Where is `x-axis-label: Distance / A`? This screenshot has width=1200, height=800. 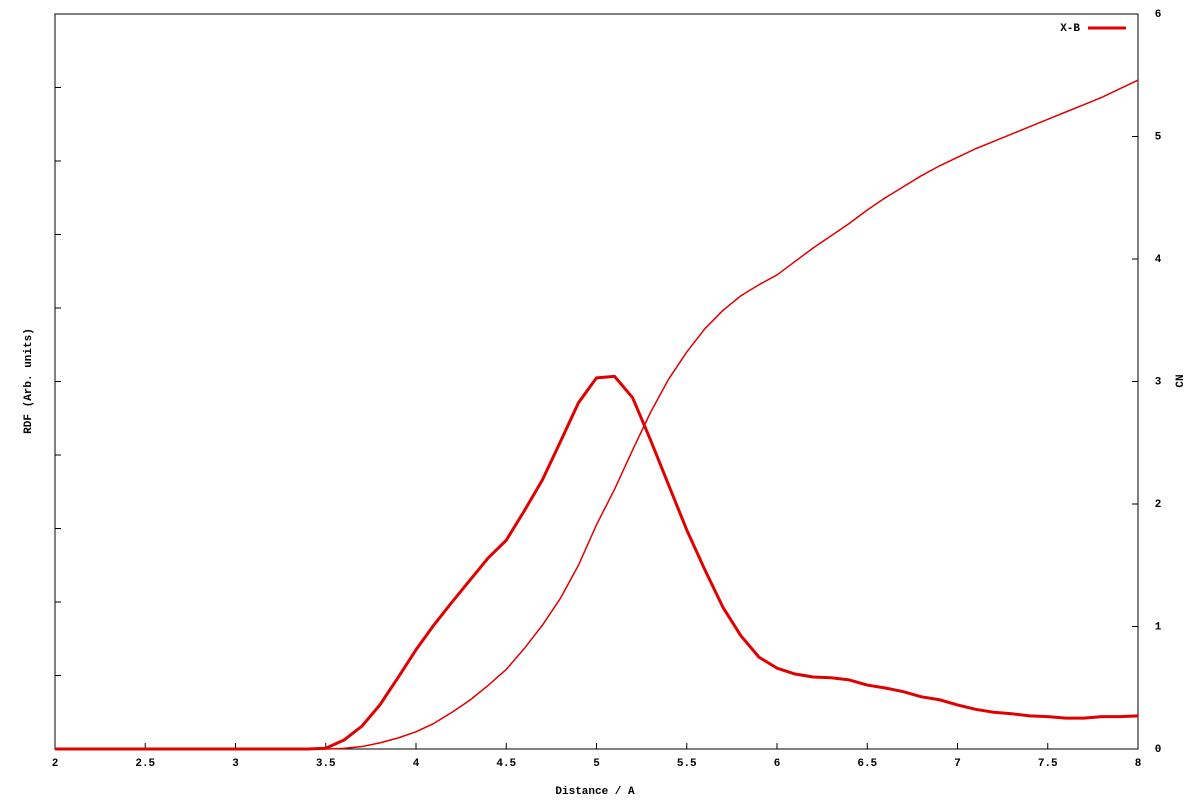
x-axis-label: Distance / A is located at coordinates (595, 792).